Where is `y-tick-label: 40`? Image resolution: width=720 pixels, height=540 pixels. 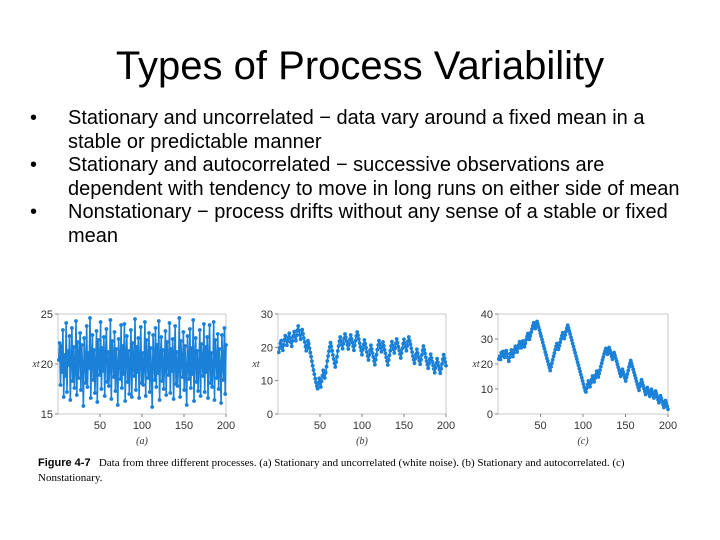 y-tick-label: 40 is located at coordinates (487, 315).